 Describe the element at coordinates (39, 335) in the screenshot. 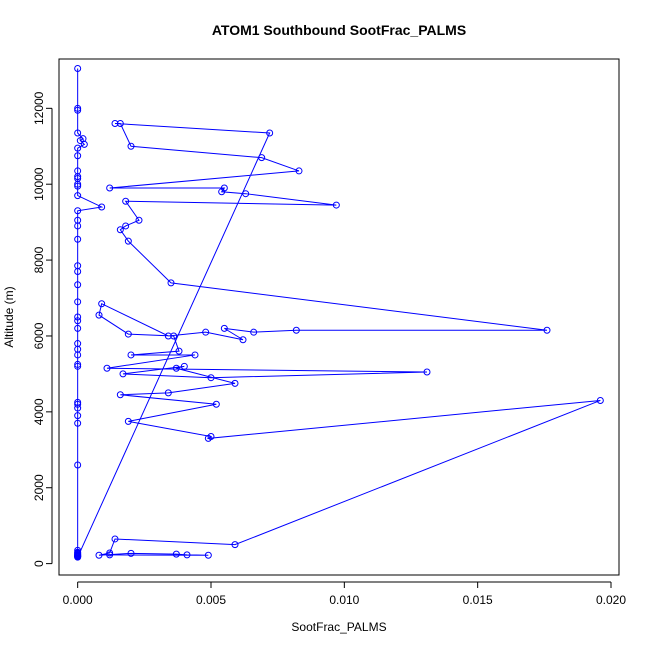

I see `y-tick-label: 6000` at that location.